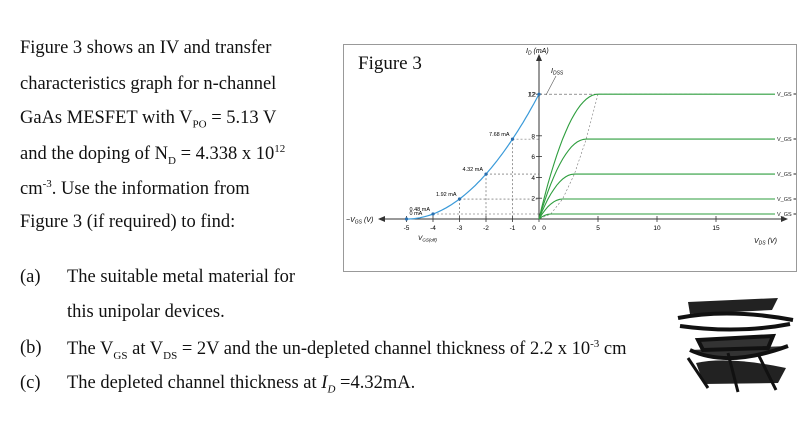  I want to click on transfer-line, so click(473, 156).